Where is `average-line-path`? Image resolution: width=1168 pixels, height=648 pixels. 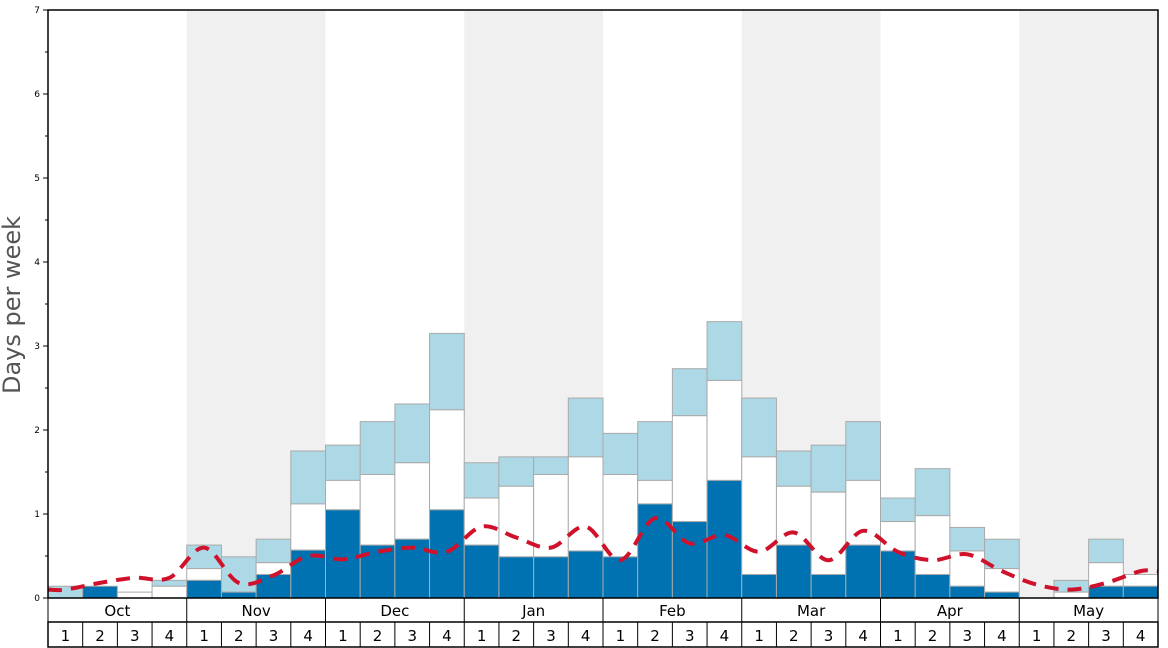 average-line-path is located at coordinates (603, 554).